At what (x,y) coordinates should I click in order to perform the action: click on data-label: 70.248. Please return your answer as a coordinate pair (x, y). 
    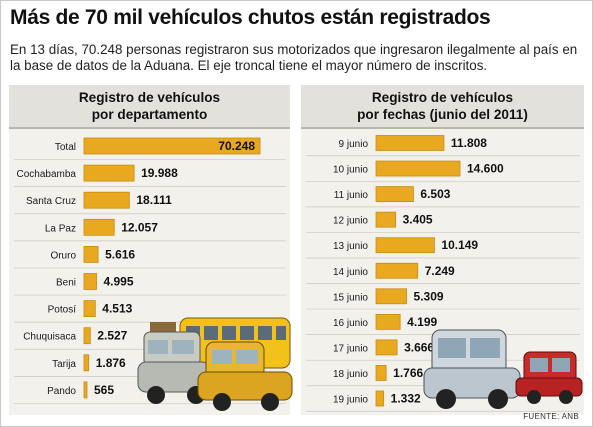
    Looking at the image, I should click on (236, 146).